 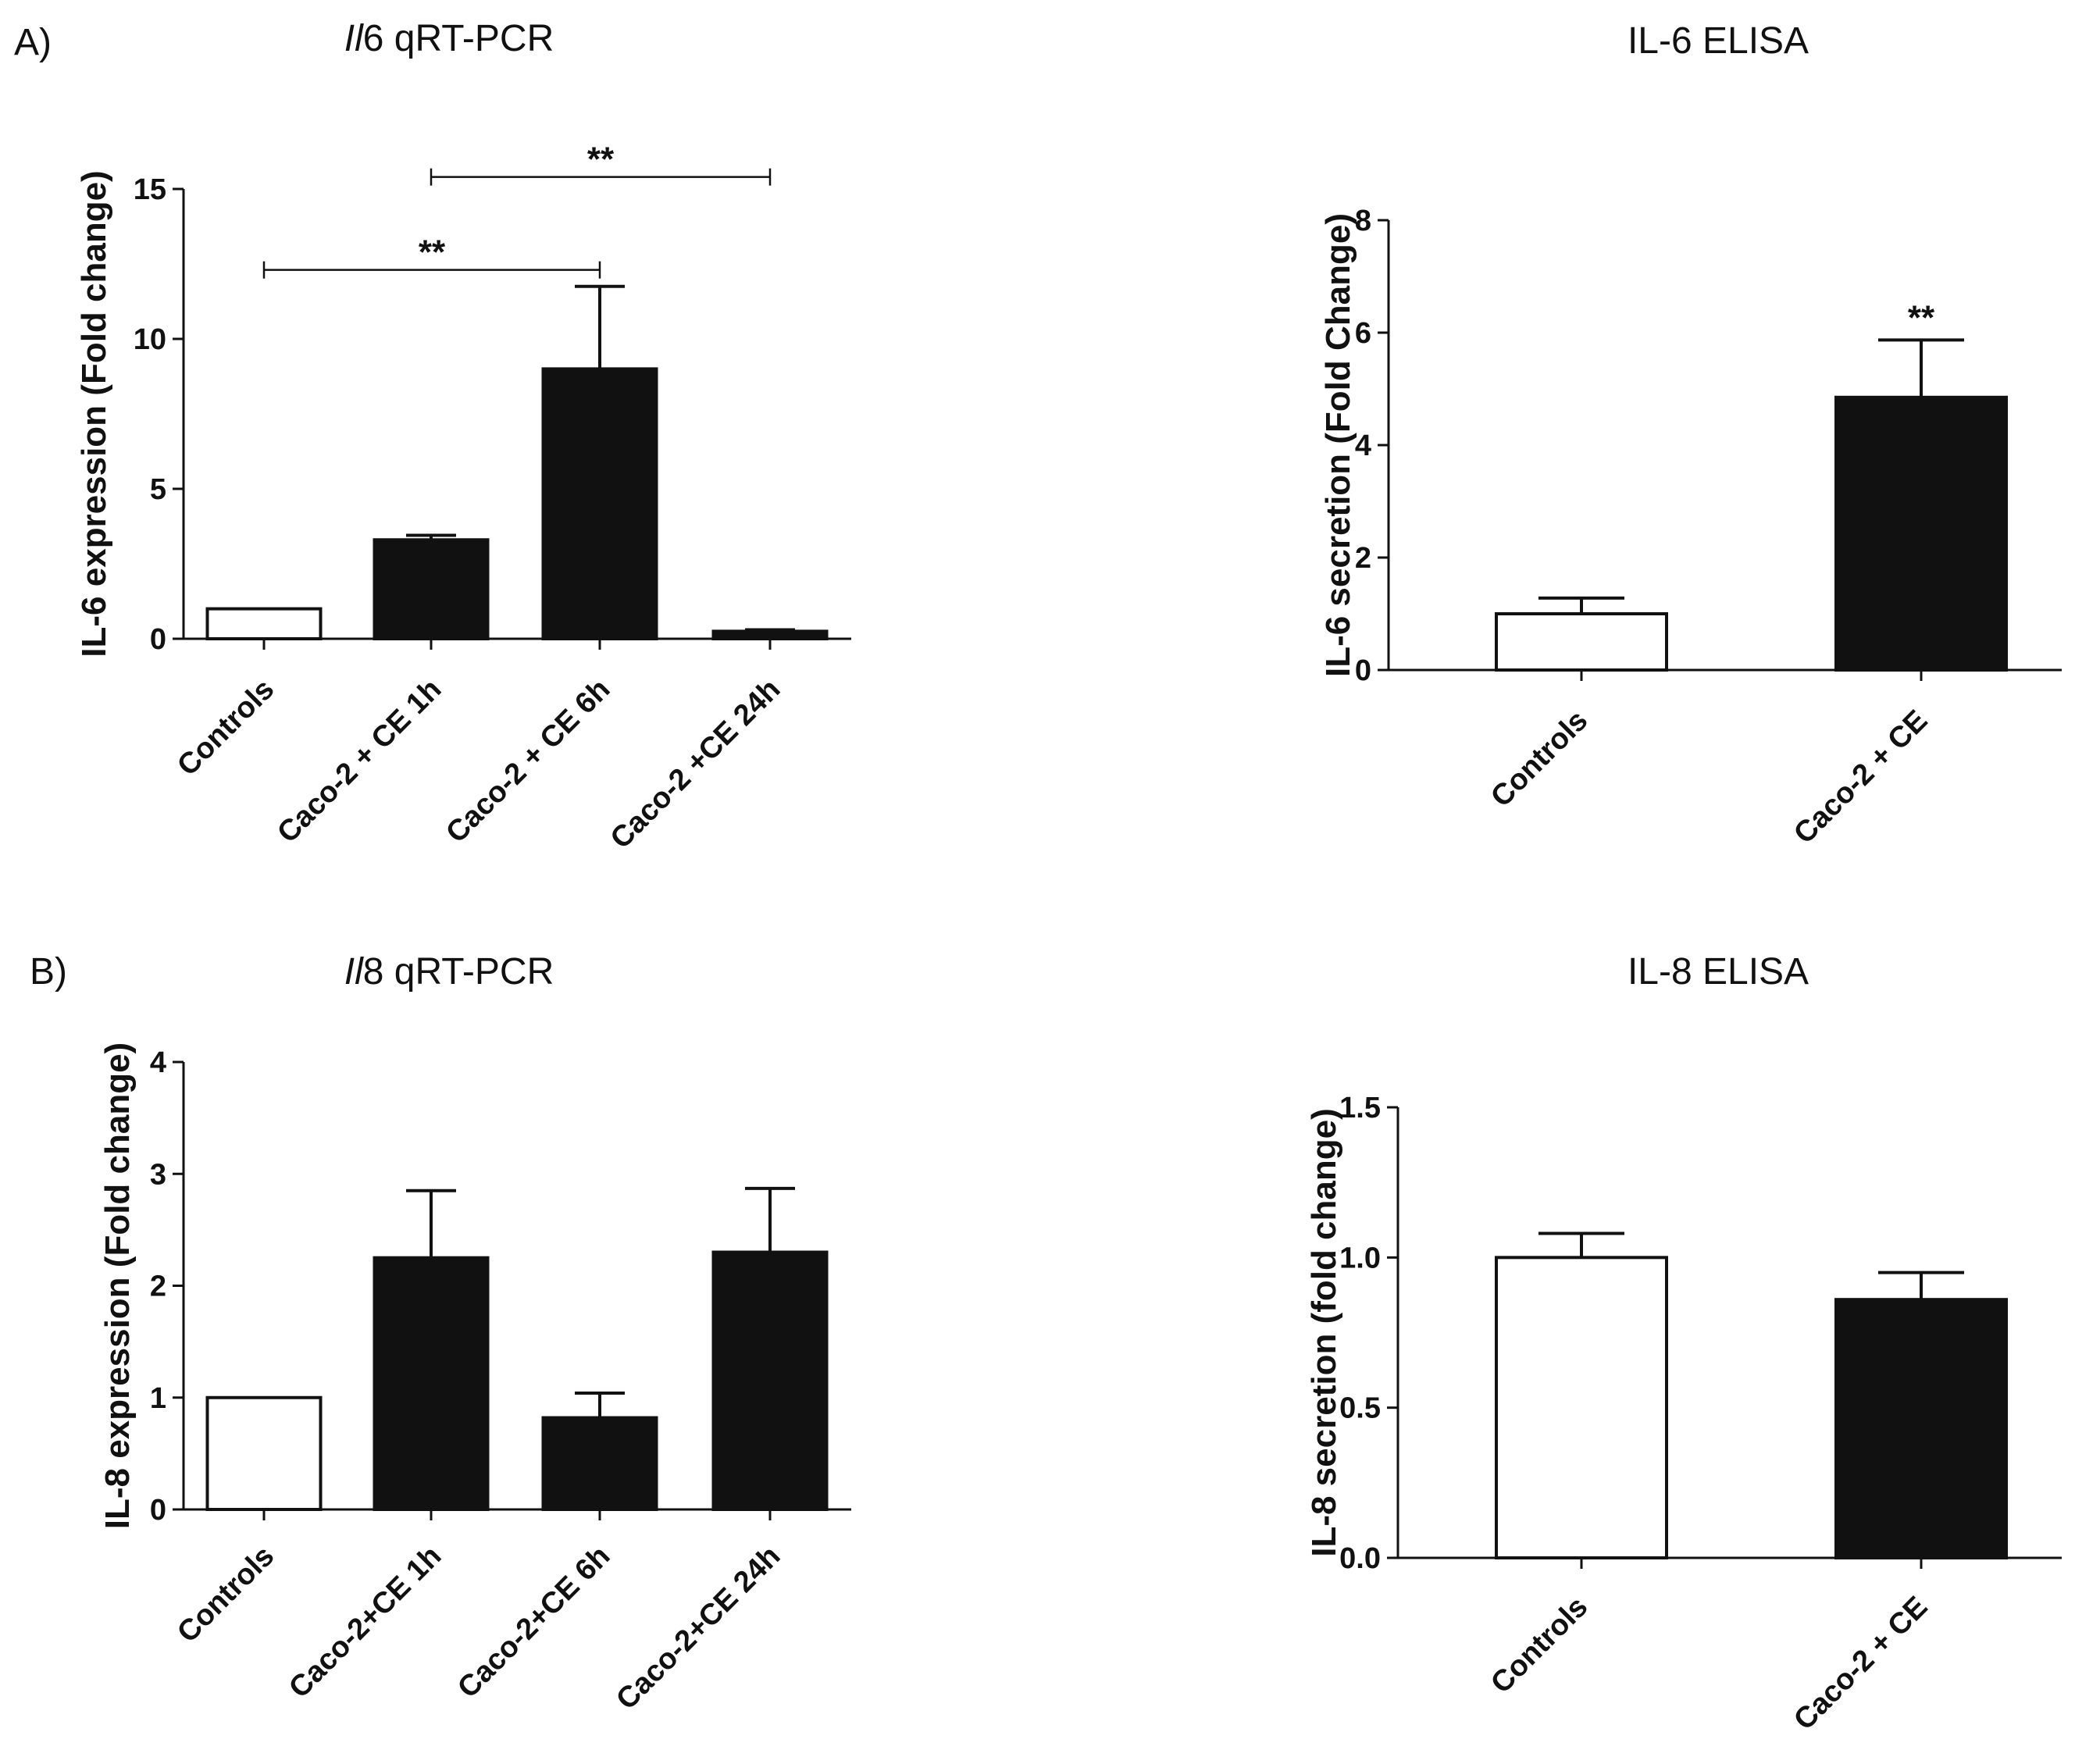 What do you see at coordinates (158, 489) in the screenshot?
I see `y-tick-label: 5` at bounding box center [158, 489].